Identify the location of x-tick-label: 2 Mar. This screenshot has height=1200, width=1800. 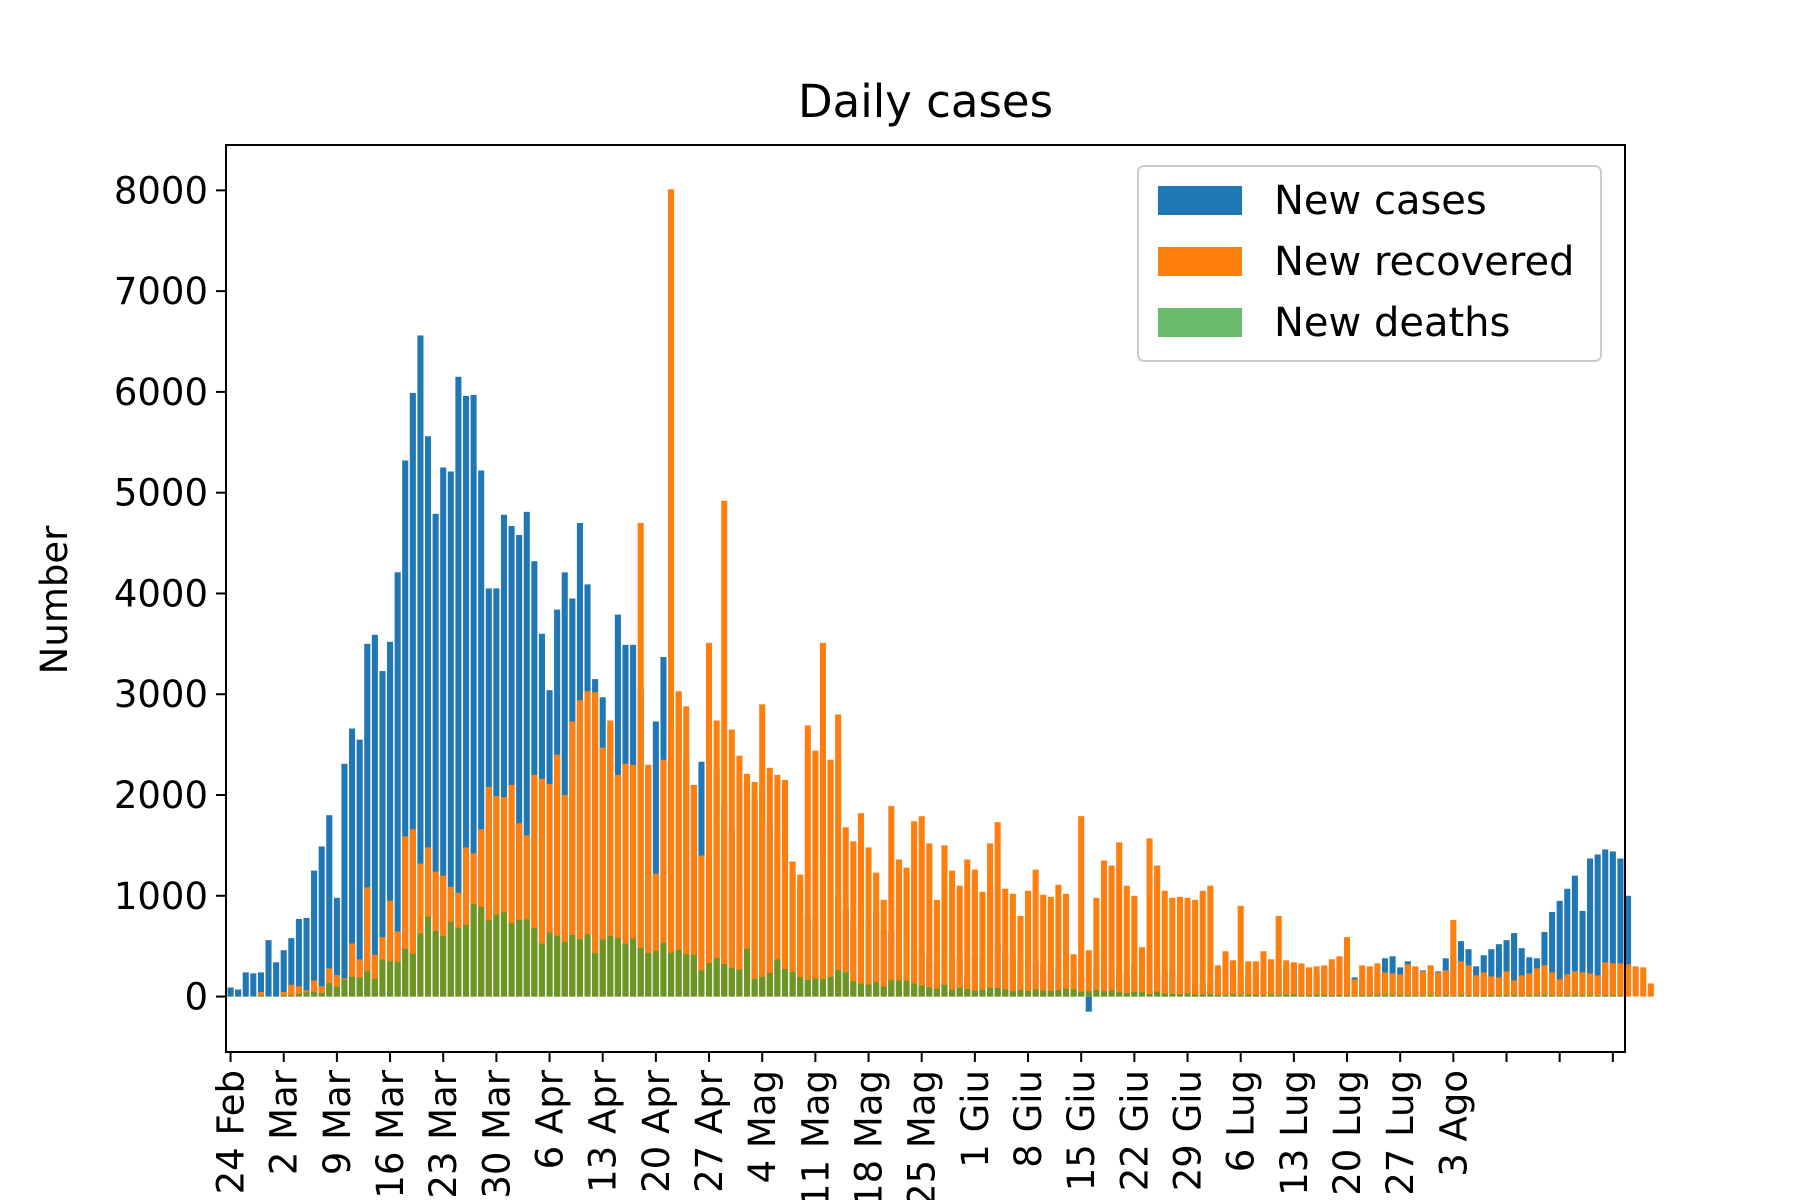
(284, 1122).